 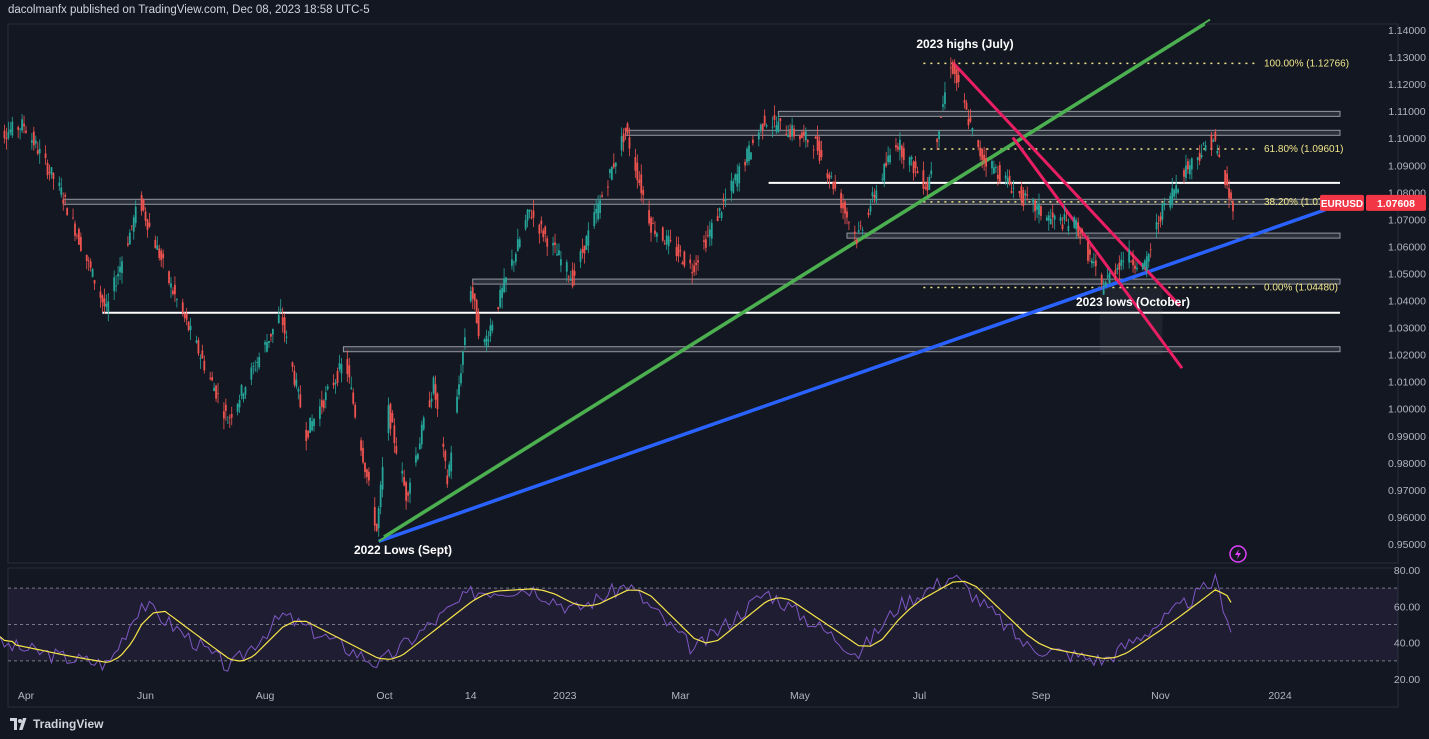 What do you see at coordinates (1097, 253) in the screenshot?
I see `downtrend-channel-lower` at bounding box center [1097, 253].